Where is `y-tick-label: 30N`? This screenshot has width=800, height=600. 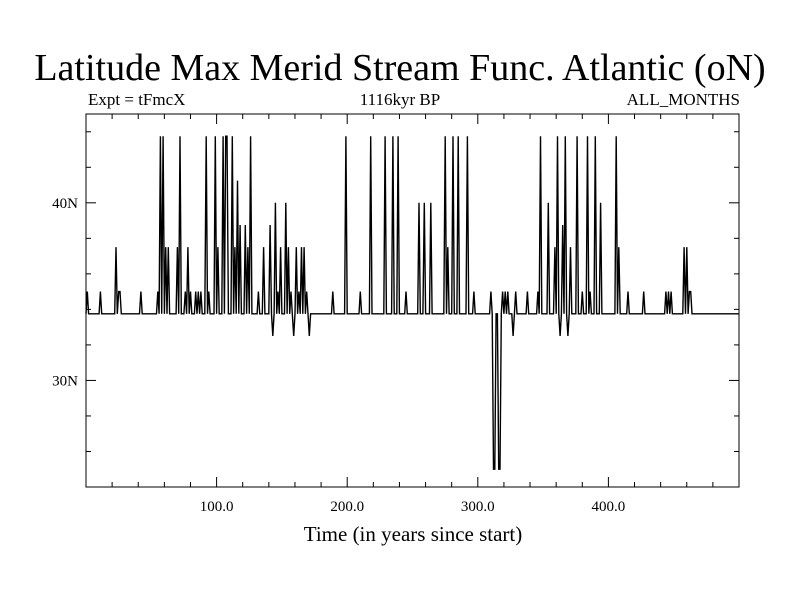 y-tick-label: 30N is located at coordinates (65, 381).